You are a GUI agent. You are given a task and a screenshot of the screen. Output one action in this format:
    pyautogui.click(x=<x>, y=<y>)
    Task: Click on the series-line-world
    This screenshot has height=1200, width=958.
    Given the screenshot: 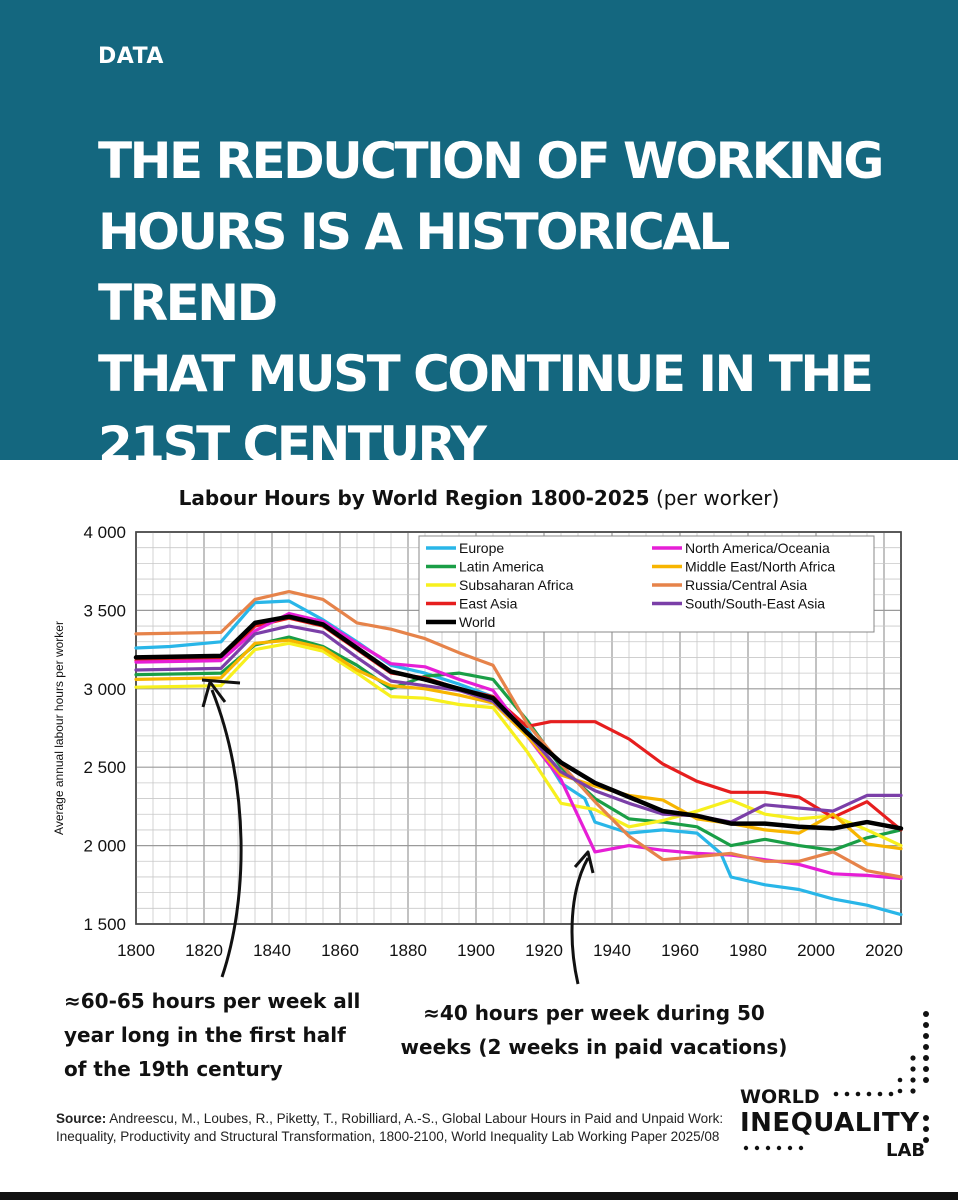 What is the action you would take?
    pyautogui.click(x=518, y=722)
    